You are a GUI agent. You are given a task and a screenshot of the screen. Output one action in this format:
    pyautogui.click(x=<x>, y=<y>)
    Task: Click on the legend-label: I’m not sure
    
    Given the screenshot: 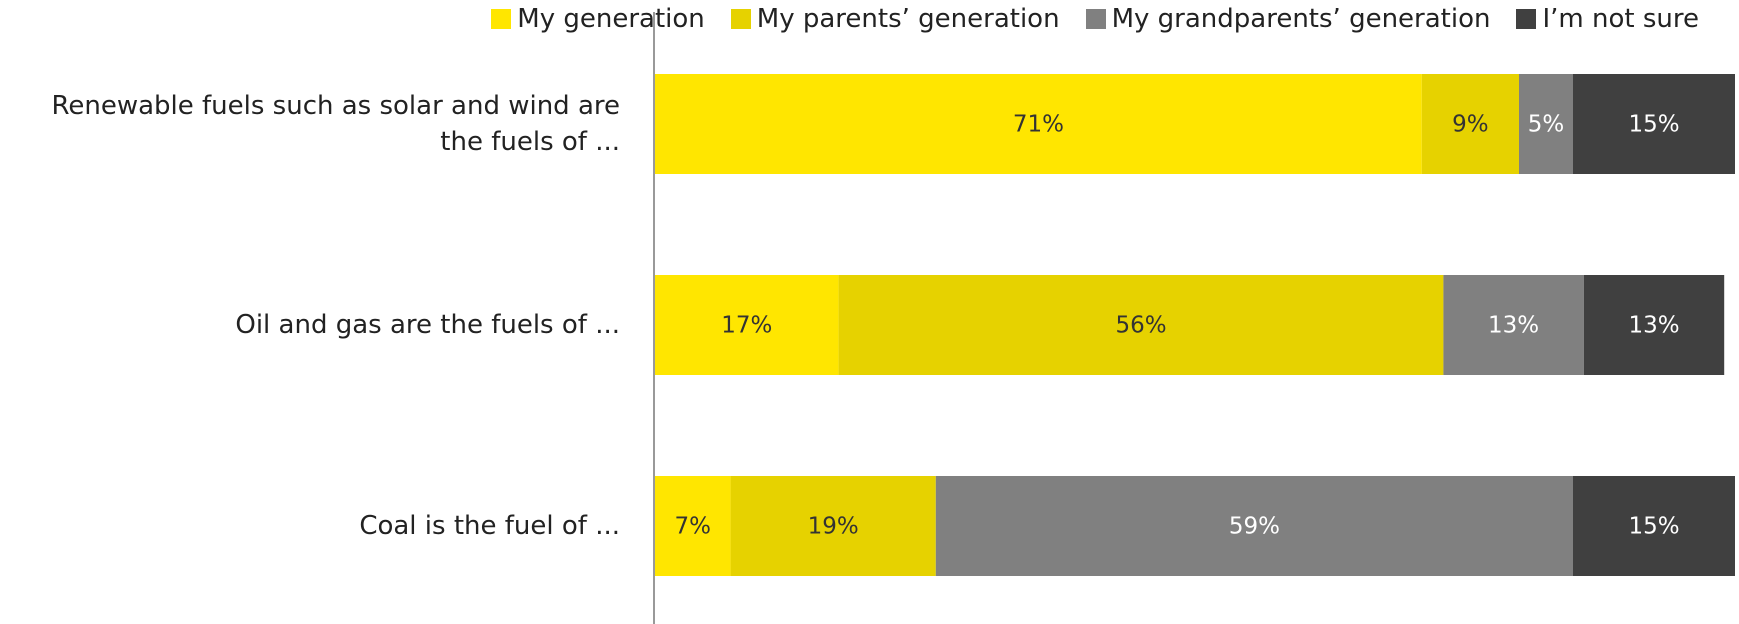 What is the action you would take?
    pyautogui.click(x=1620, y=19)
    